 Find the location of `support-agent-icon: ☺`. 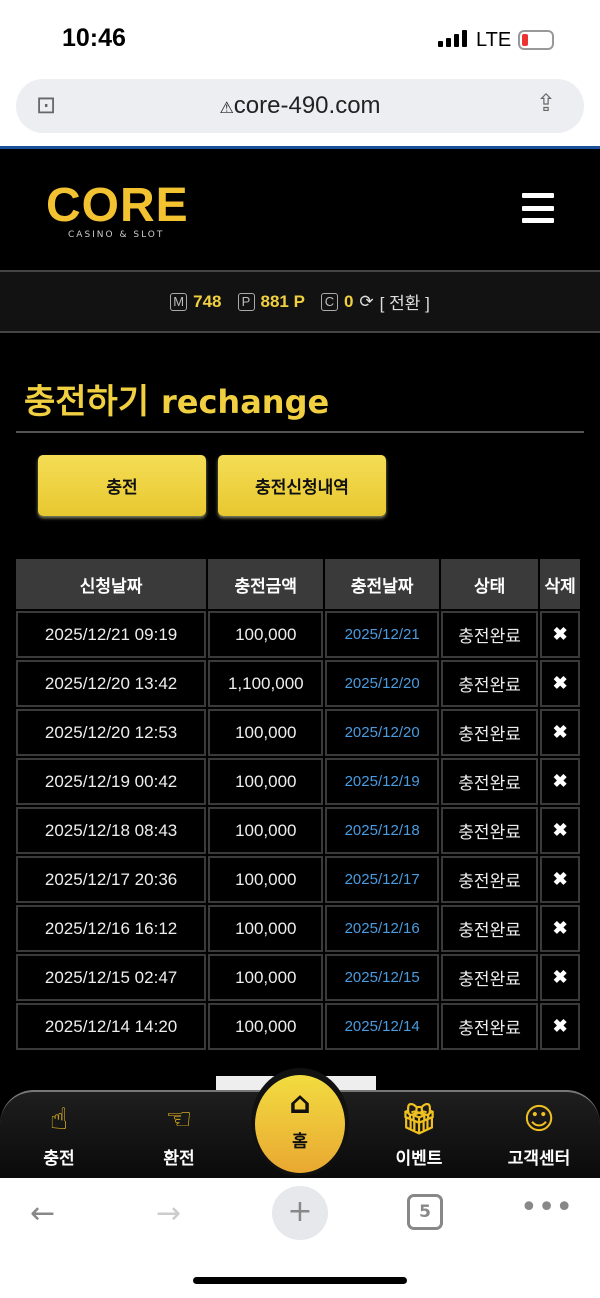

support-agent-icon: ☺ is located at coordinates (539, 1119).